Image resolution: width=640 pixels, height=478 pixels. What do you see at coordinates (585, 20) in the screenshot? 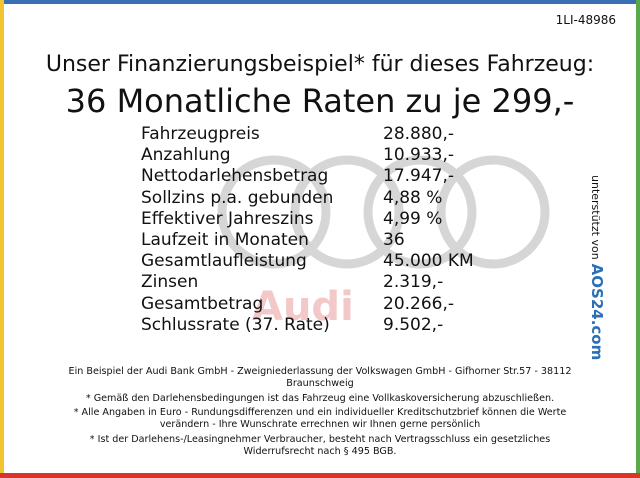
I see `vehicle-id: 1LI-48986` at bounding box center [585, 20].